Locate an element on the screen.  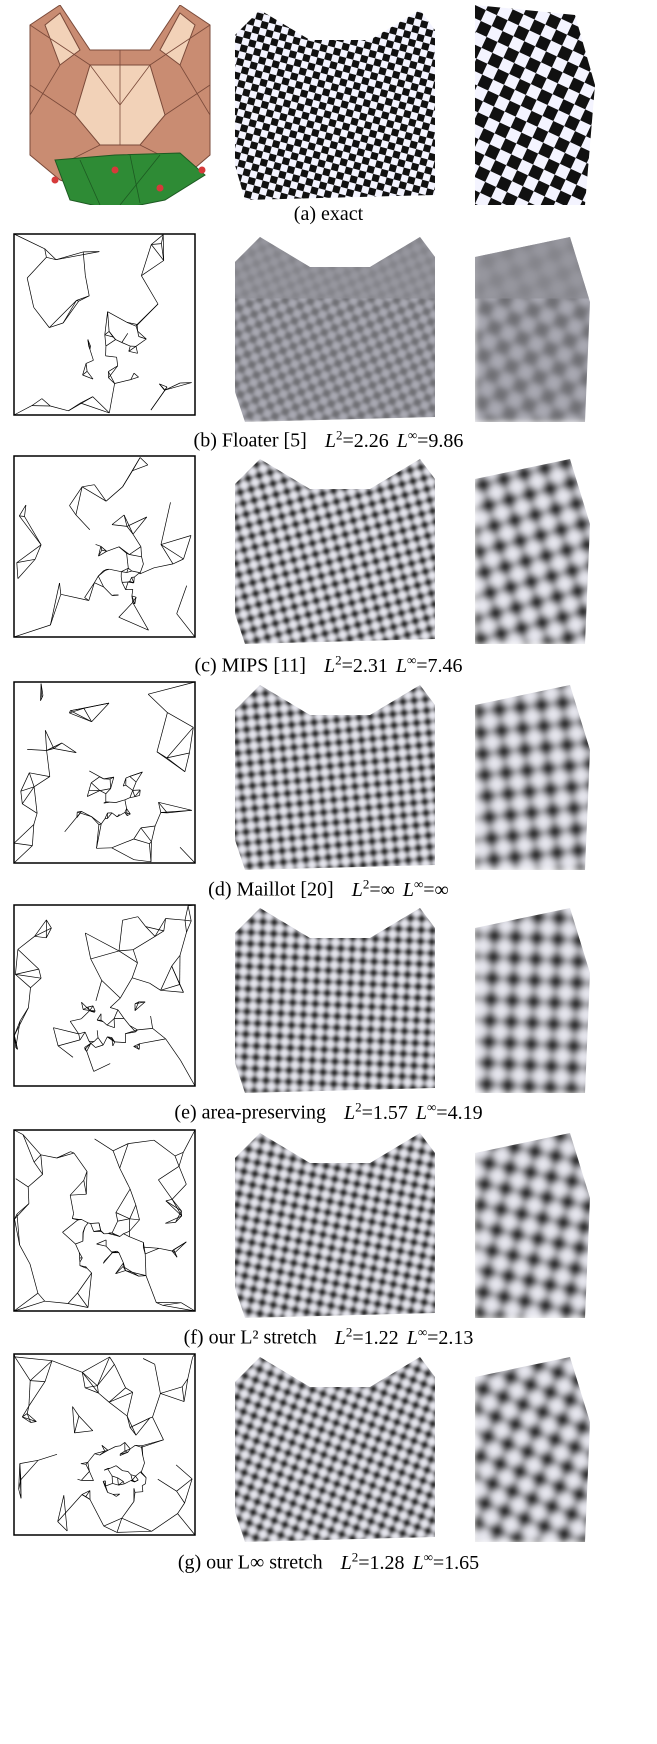
caption-f-label: (f) our L² stretch is located at coordinates (250, 1337).